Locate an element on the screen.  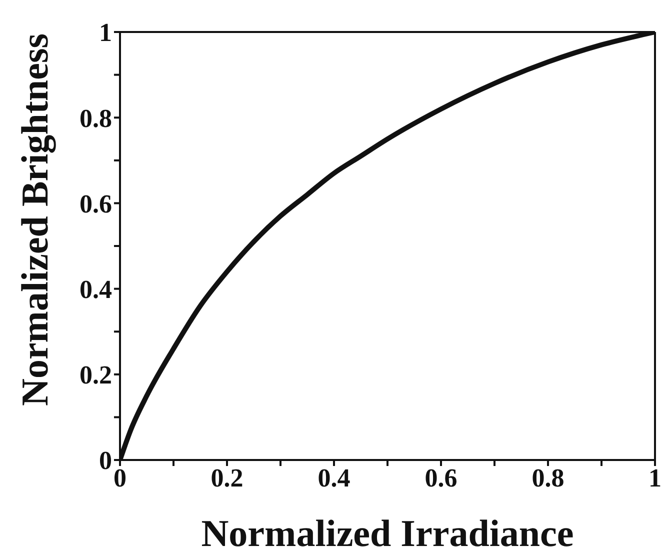
x-axis-title: Normalized Irradiance is located at coordinates (387, 530).